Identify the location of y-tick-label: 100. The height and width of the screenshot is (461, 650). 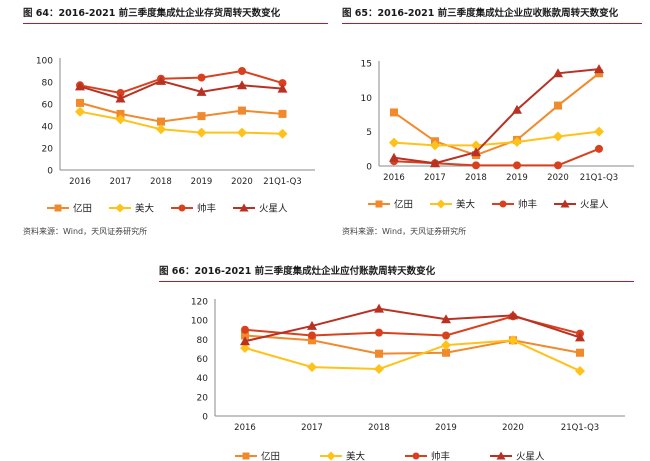
(199, 322).